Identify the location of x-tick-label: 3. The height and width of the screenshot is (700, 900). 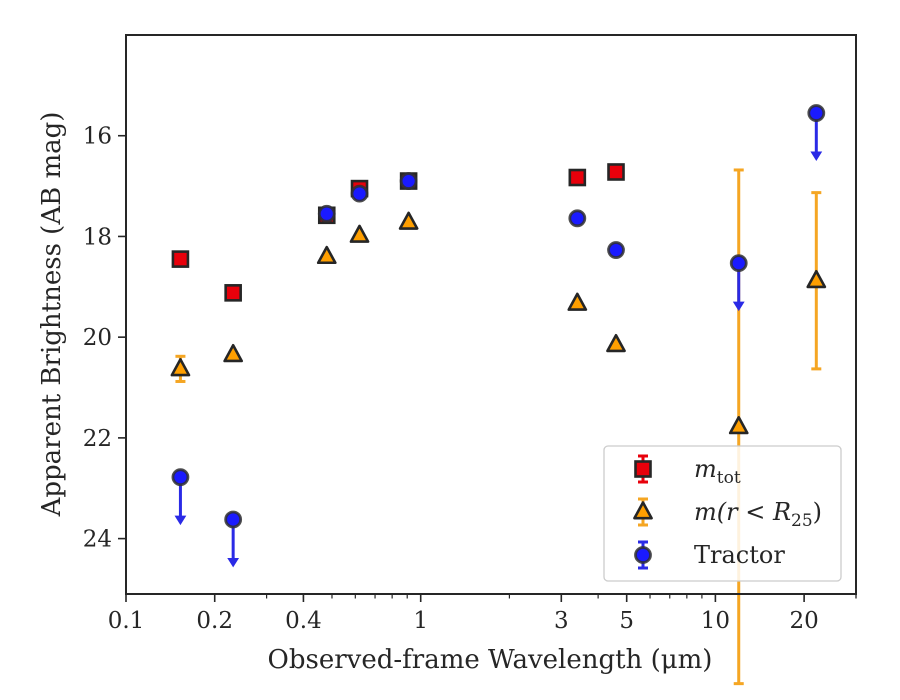
(561, 621).